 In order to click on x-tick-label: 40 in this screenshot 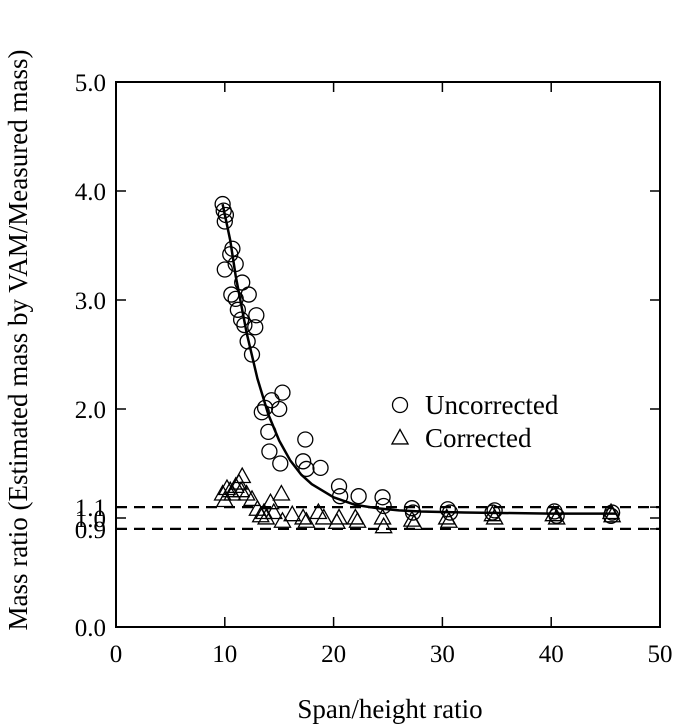, I will do `click(551, 654)`.